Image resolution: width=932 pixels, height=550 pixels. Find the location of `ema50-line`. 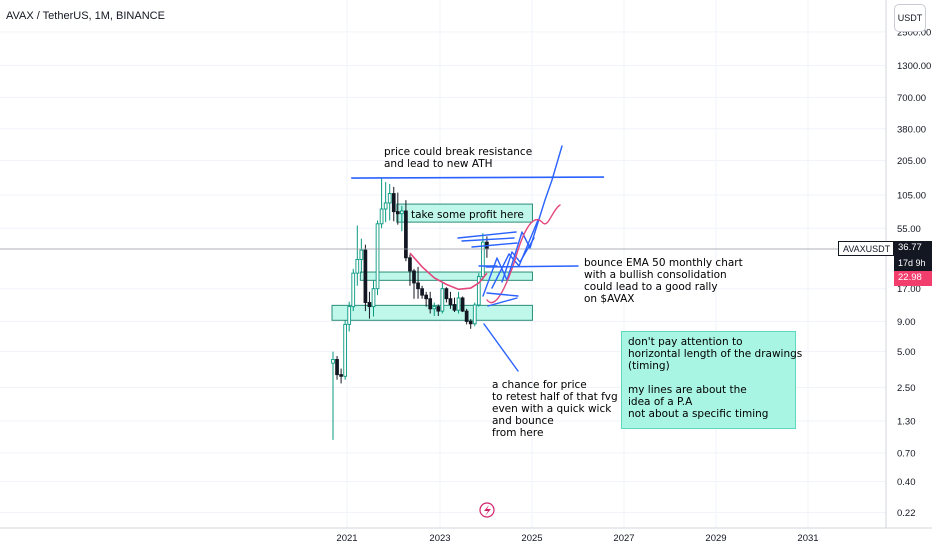

ema50-line is located at coordinates (448, 271).